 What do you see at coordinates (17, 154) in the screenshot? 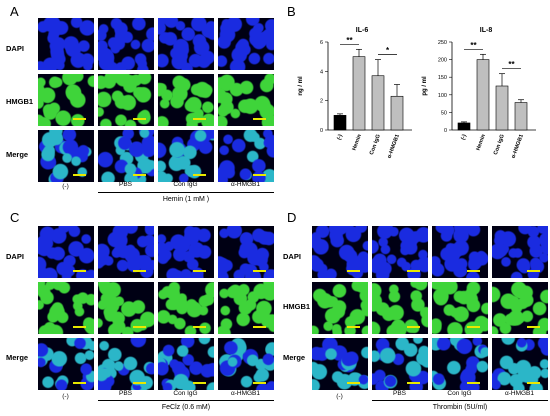
I see `row-label-merge-a: Merge` at bounding box center [17, 154].